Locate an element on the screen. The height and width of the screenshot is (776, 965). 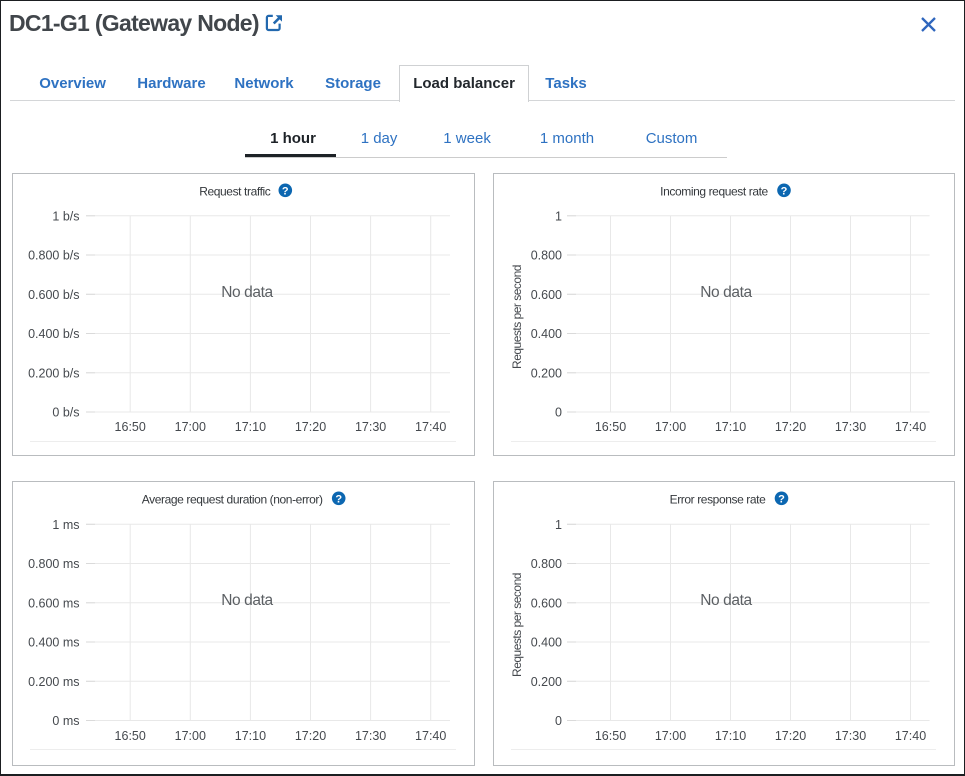
svg-text: 1 b/s is located at coordinates (65, 216).